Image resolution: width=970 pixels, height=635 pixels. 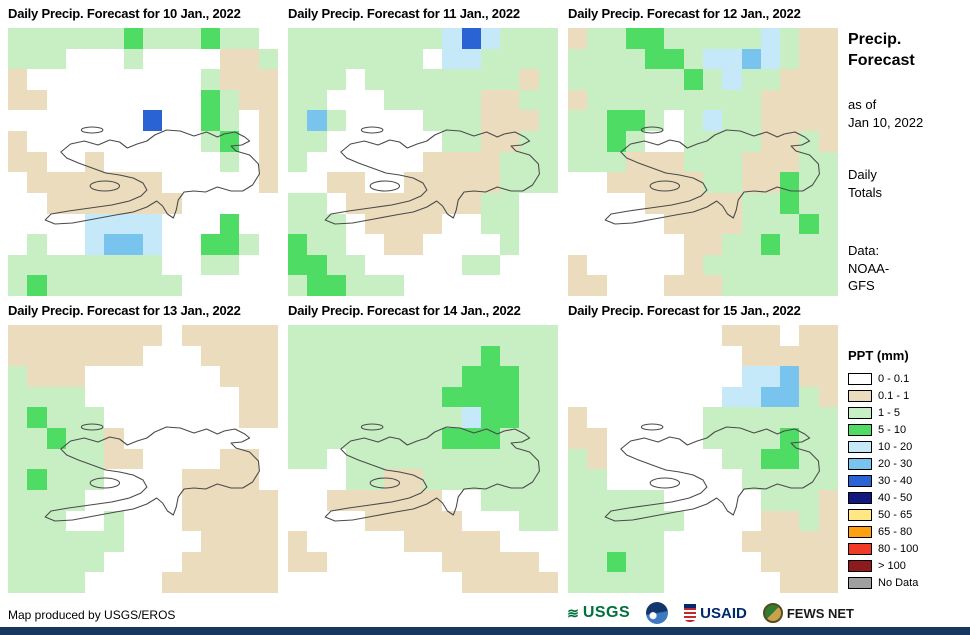 I want to click on legend-item: 30 - 40, so click(x=883, y=480).